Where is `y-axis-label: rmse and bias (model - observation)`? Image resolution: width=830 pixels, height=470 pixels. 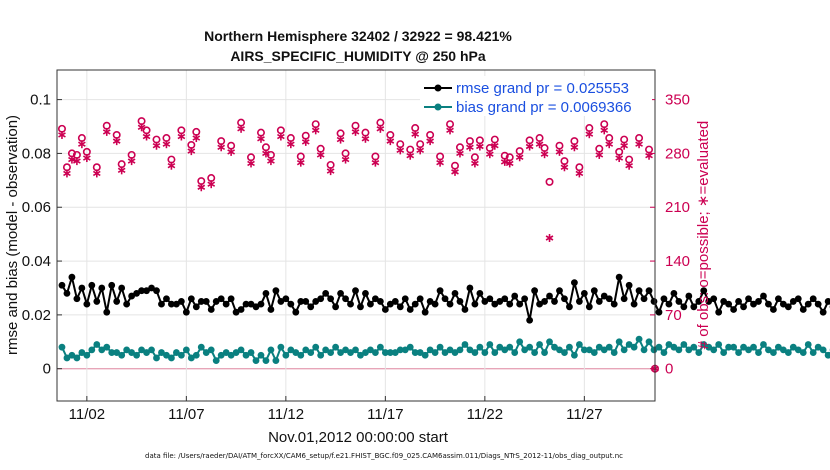
y-axis-label: rmse and bias (model - observation) is located at coordinates (12, 235).